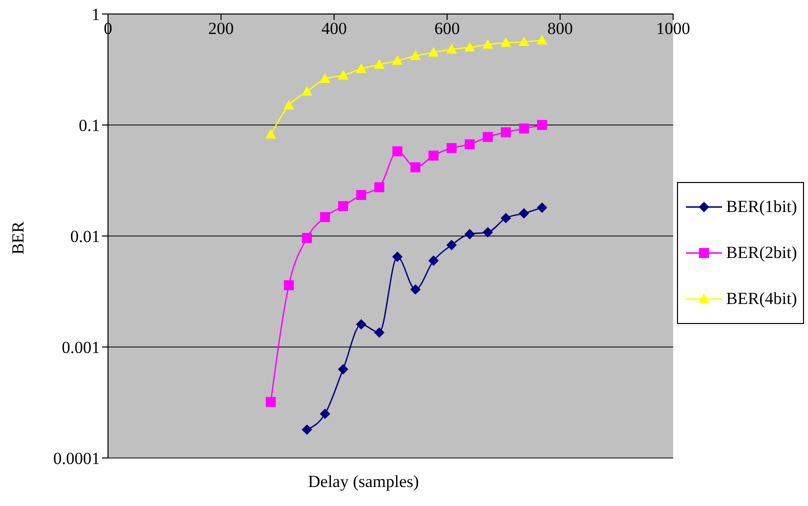  Describe the element at coordinates (334, 28) in the screenshot. I see `x-tick-label: 400` at that location.